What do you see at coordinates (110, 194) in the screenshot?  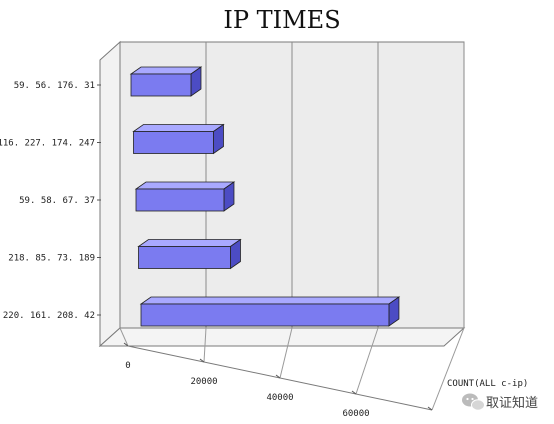 I see `left-wall` at bounding box center [110, 194].